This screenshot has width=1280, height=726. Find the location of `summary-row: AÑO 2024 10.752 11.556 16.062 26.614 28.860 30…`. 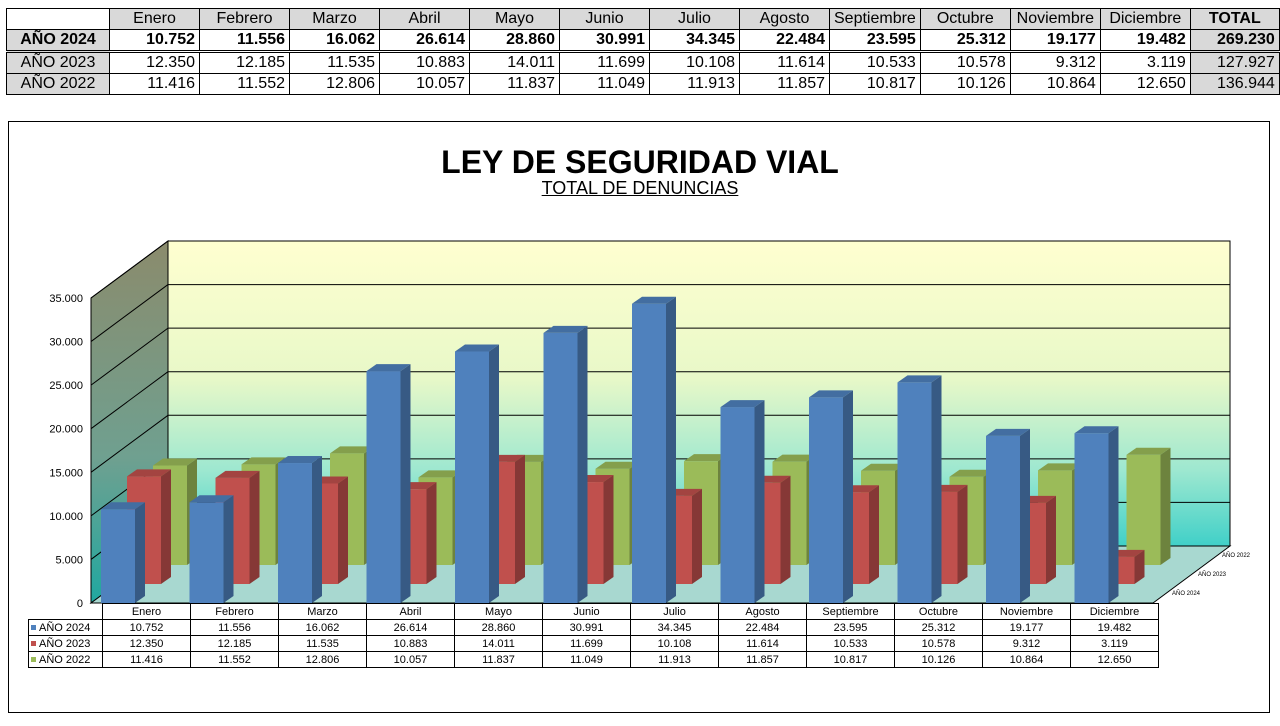

summary-row: AÑO 2024 10.752 11.556 16.062 26.614 28.860 30… is located at coordinates (643, 41).